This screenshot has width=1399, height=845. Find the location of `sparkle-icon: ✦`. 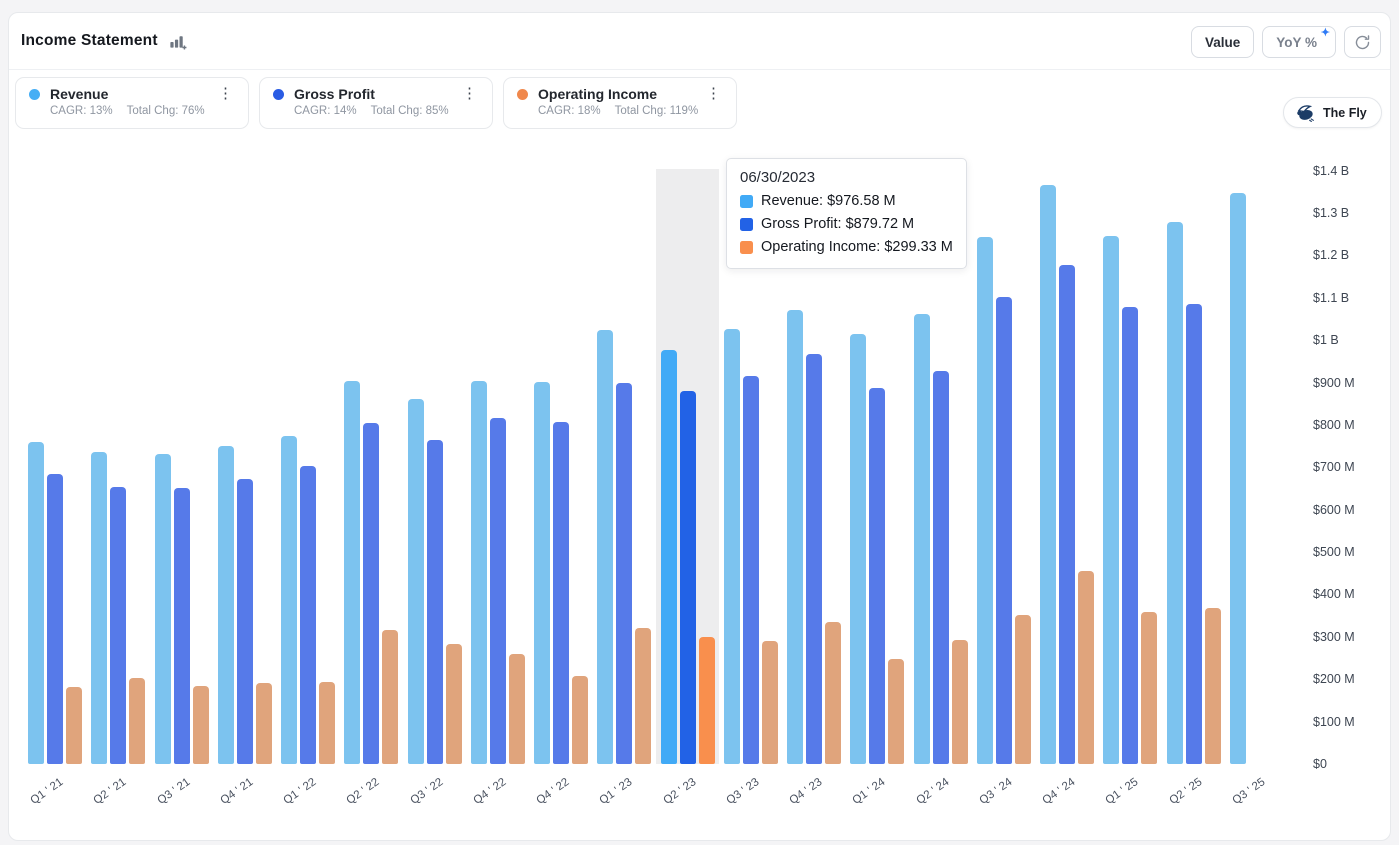

sparkle-icon: ✦ is located at coordinates (1325, 33).